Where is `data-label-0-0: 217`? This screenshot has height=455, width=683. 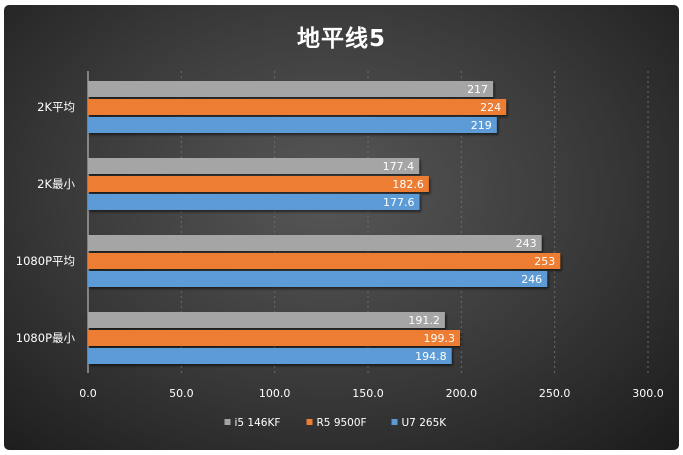 data-label-0-0: 217 is located at coordinates (477, 89).